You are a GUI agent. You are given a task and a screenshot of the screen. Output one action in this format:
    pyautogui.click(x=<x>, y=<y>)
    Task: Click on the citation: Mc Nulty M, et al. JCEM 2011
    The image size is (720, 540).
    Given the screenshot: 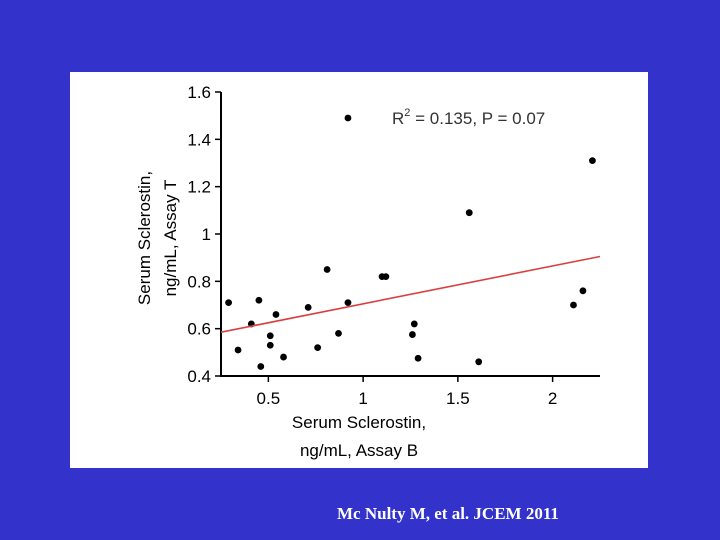 What is the action you would take?
    pyautogui.click(x=448, y=513)
    